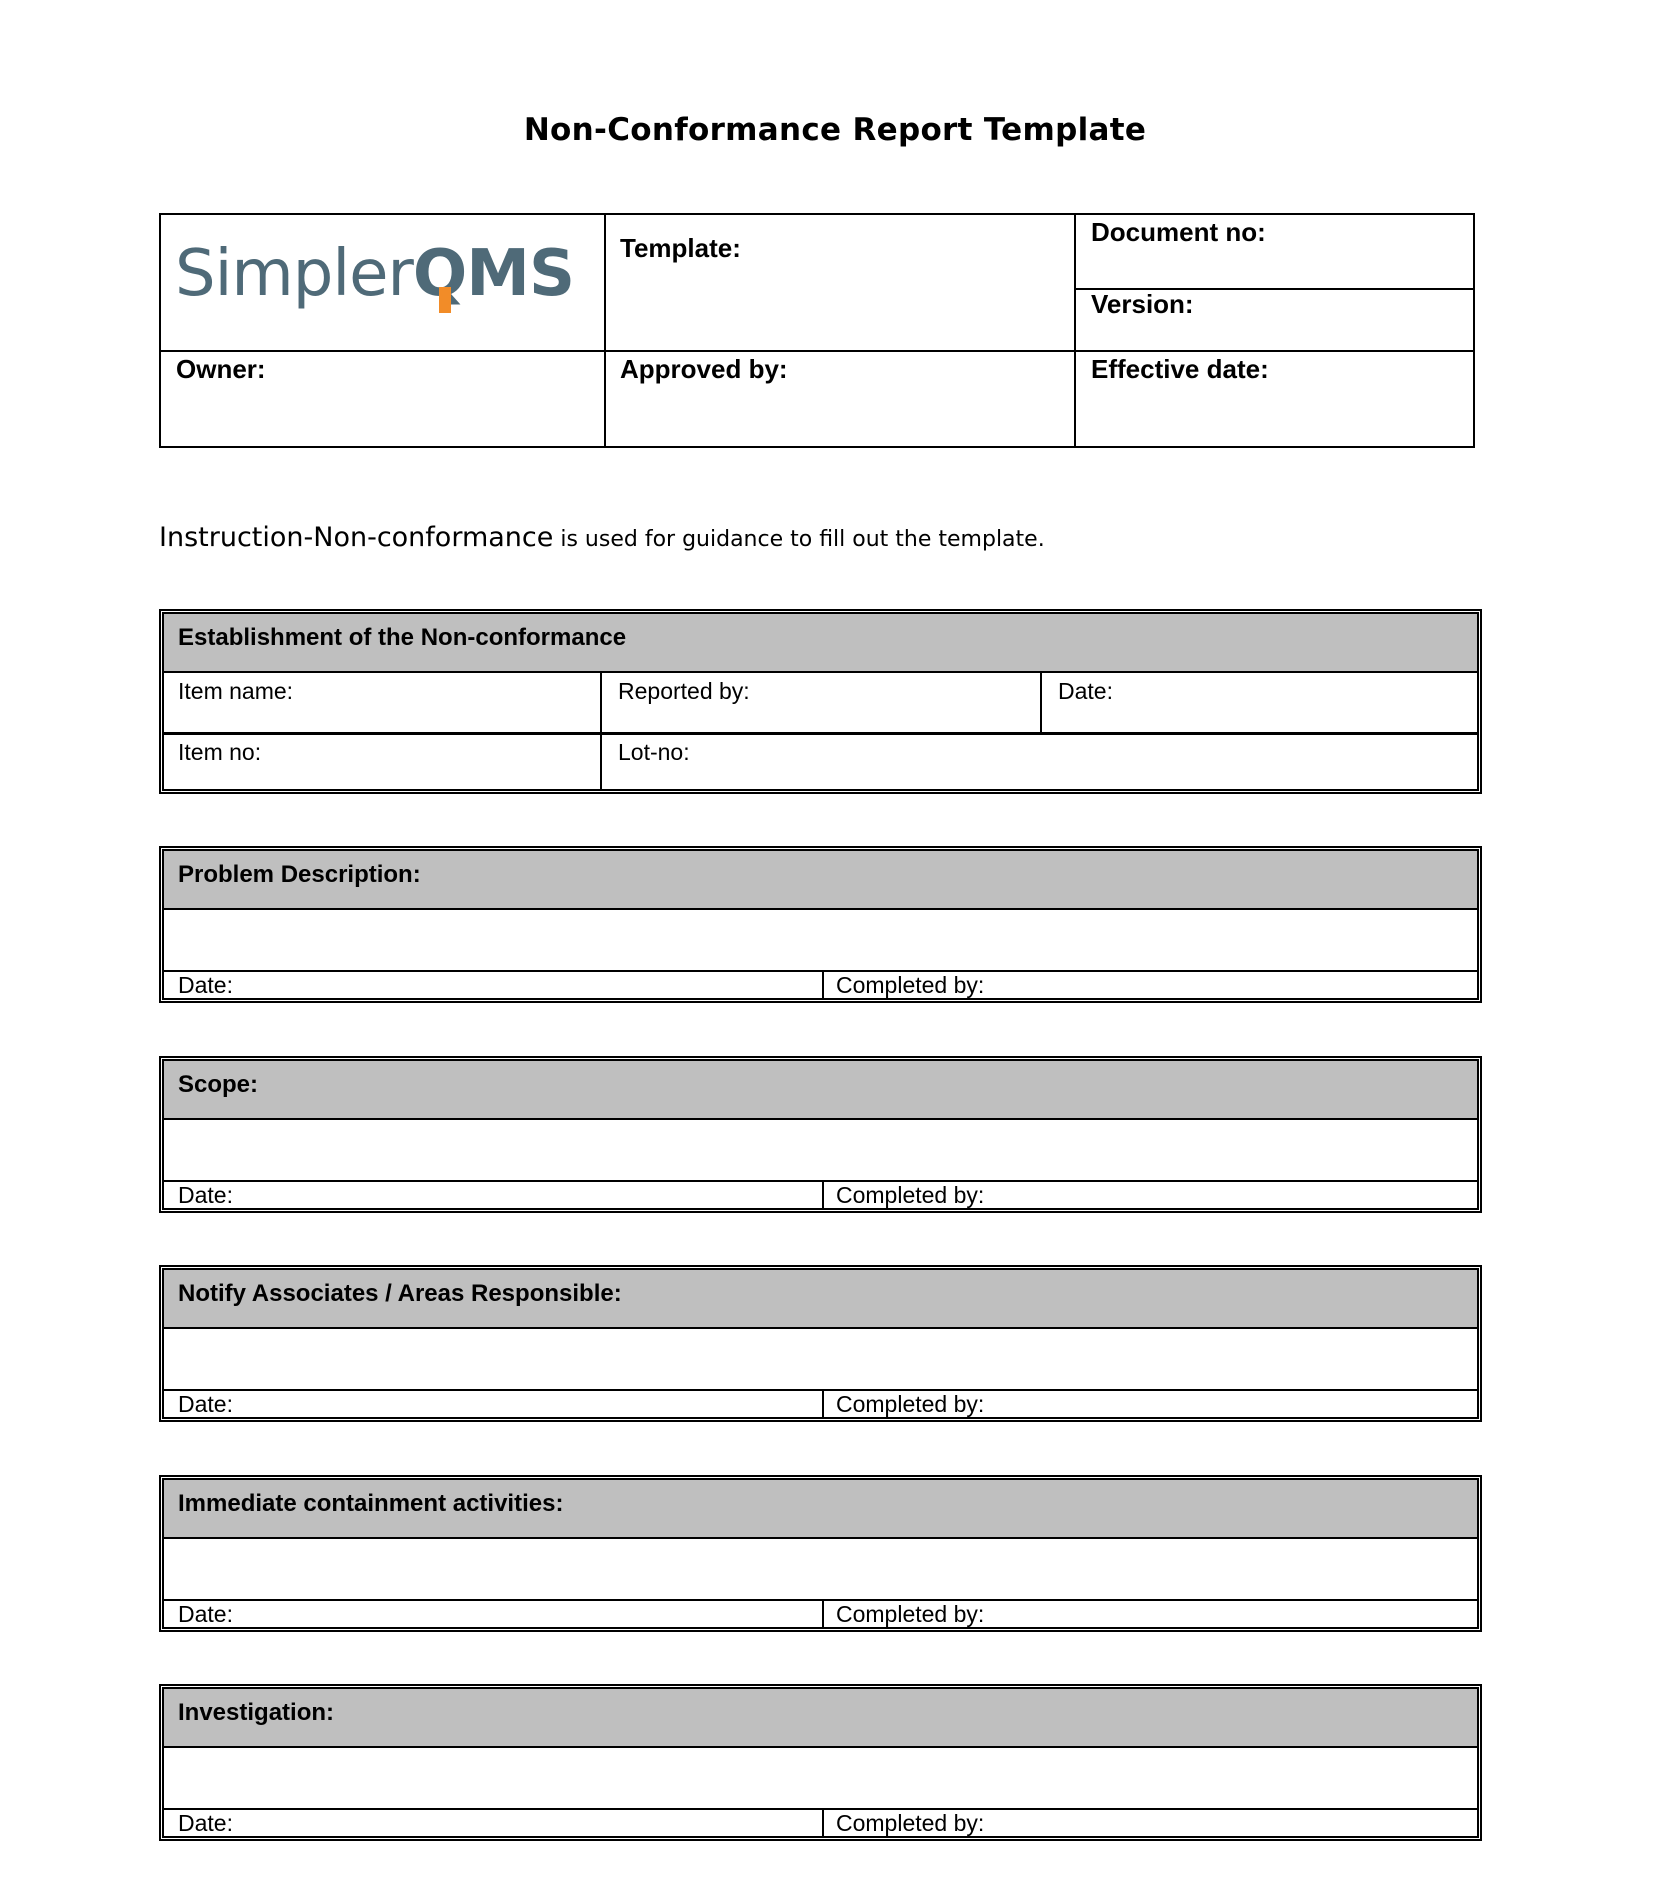 The height and width of the screenshot is (1904, 1654). Describe the element at coordinates (520, 274) in the screenshot. I see `logo-text-bold: MS` at that location.